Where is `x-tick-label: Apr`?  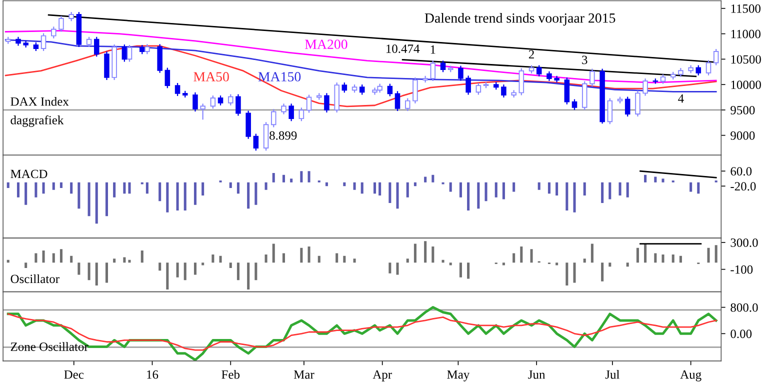
x-tick-label: Apr is located at coordinates (382, 376).